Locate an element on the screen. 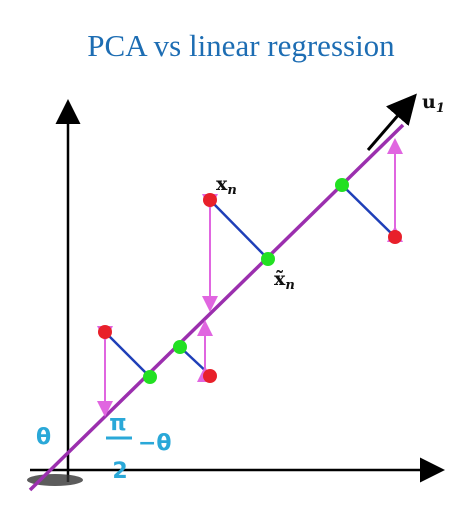 This screenshot has width=474, height=515. angle-denominator: 2 is located at coordinates (119, 471).